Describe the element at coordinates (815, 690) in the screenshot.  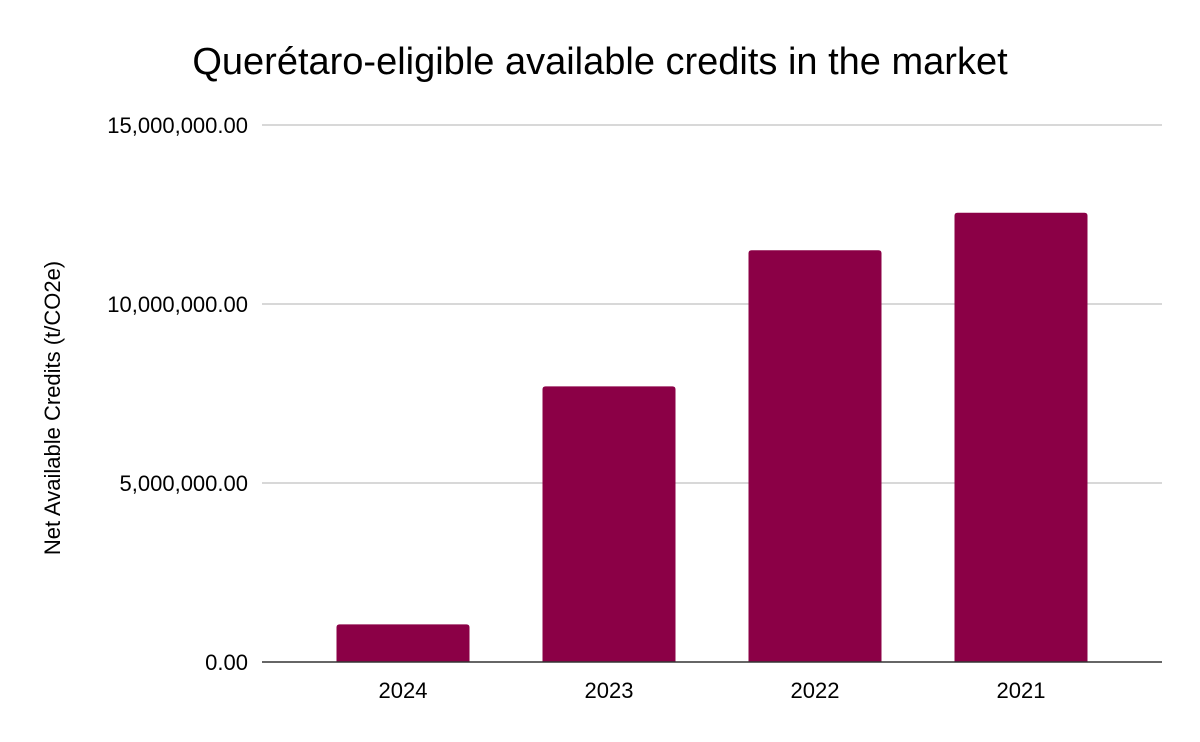
I see `x-tick-label: 2022` at that location.